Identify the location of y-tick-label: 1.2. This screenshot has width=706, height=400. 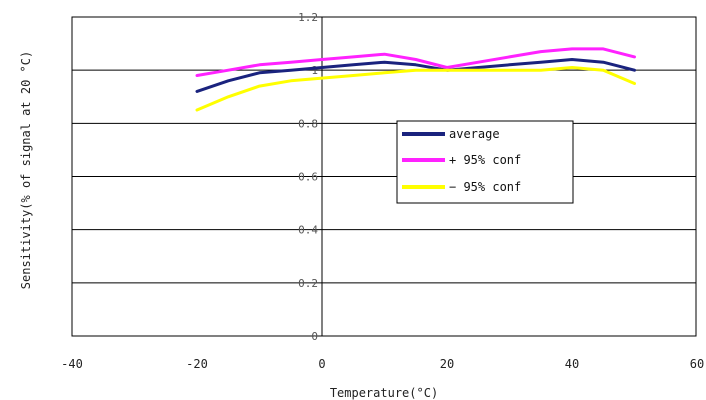
(308, 17).